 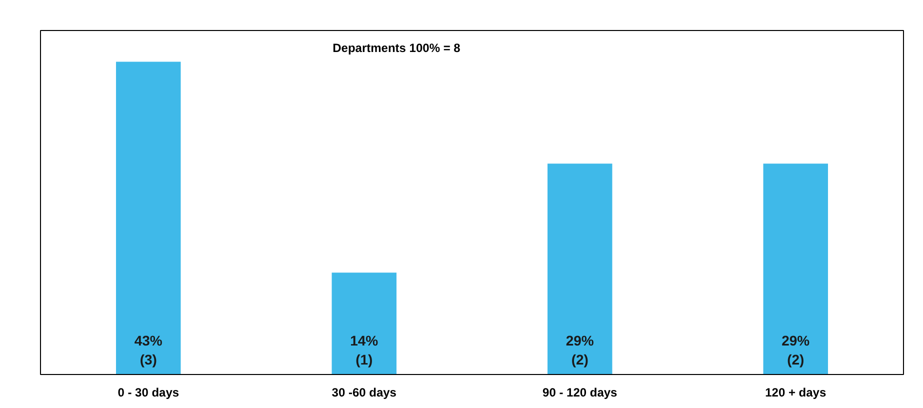 What do you see at coordinates (364, 350) in the screenshot?
I see `data-label: 14% (1)` at bounding box center [364, 350].